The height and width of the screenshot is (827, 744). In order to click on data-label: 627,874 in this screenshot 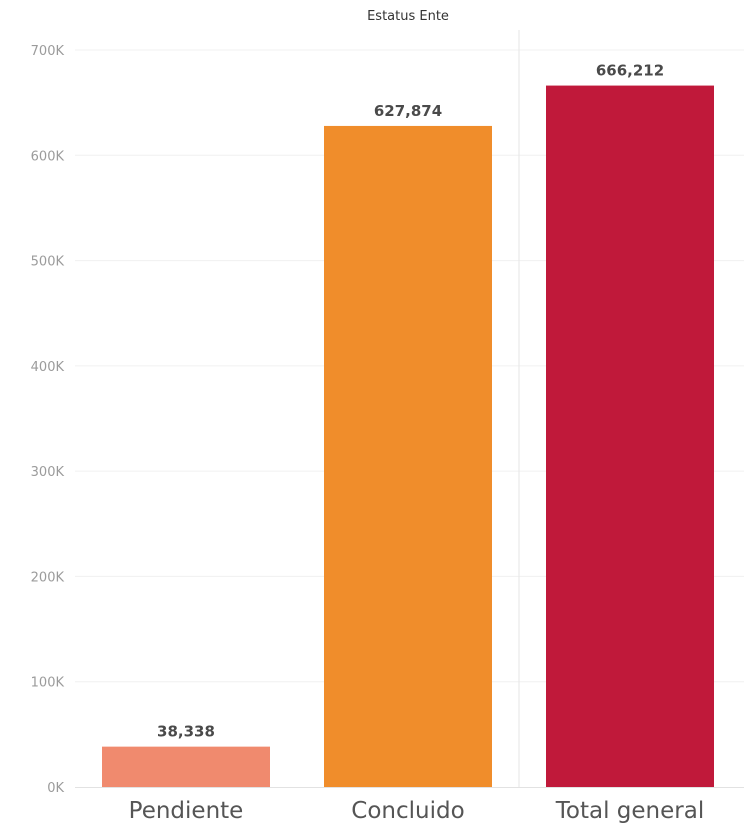, I will do `click(408, 111)`.